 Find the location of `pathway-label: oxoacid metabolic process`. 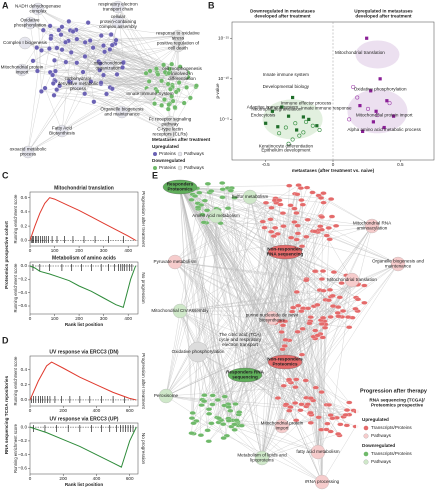

pathway-label: oxoacid metabolic process is located at coordinates (28, 152).